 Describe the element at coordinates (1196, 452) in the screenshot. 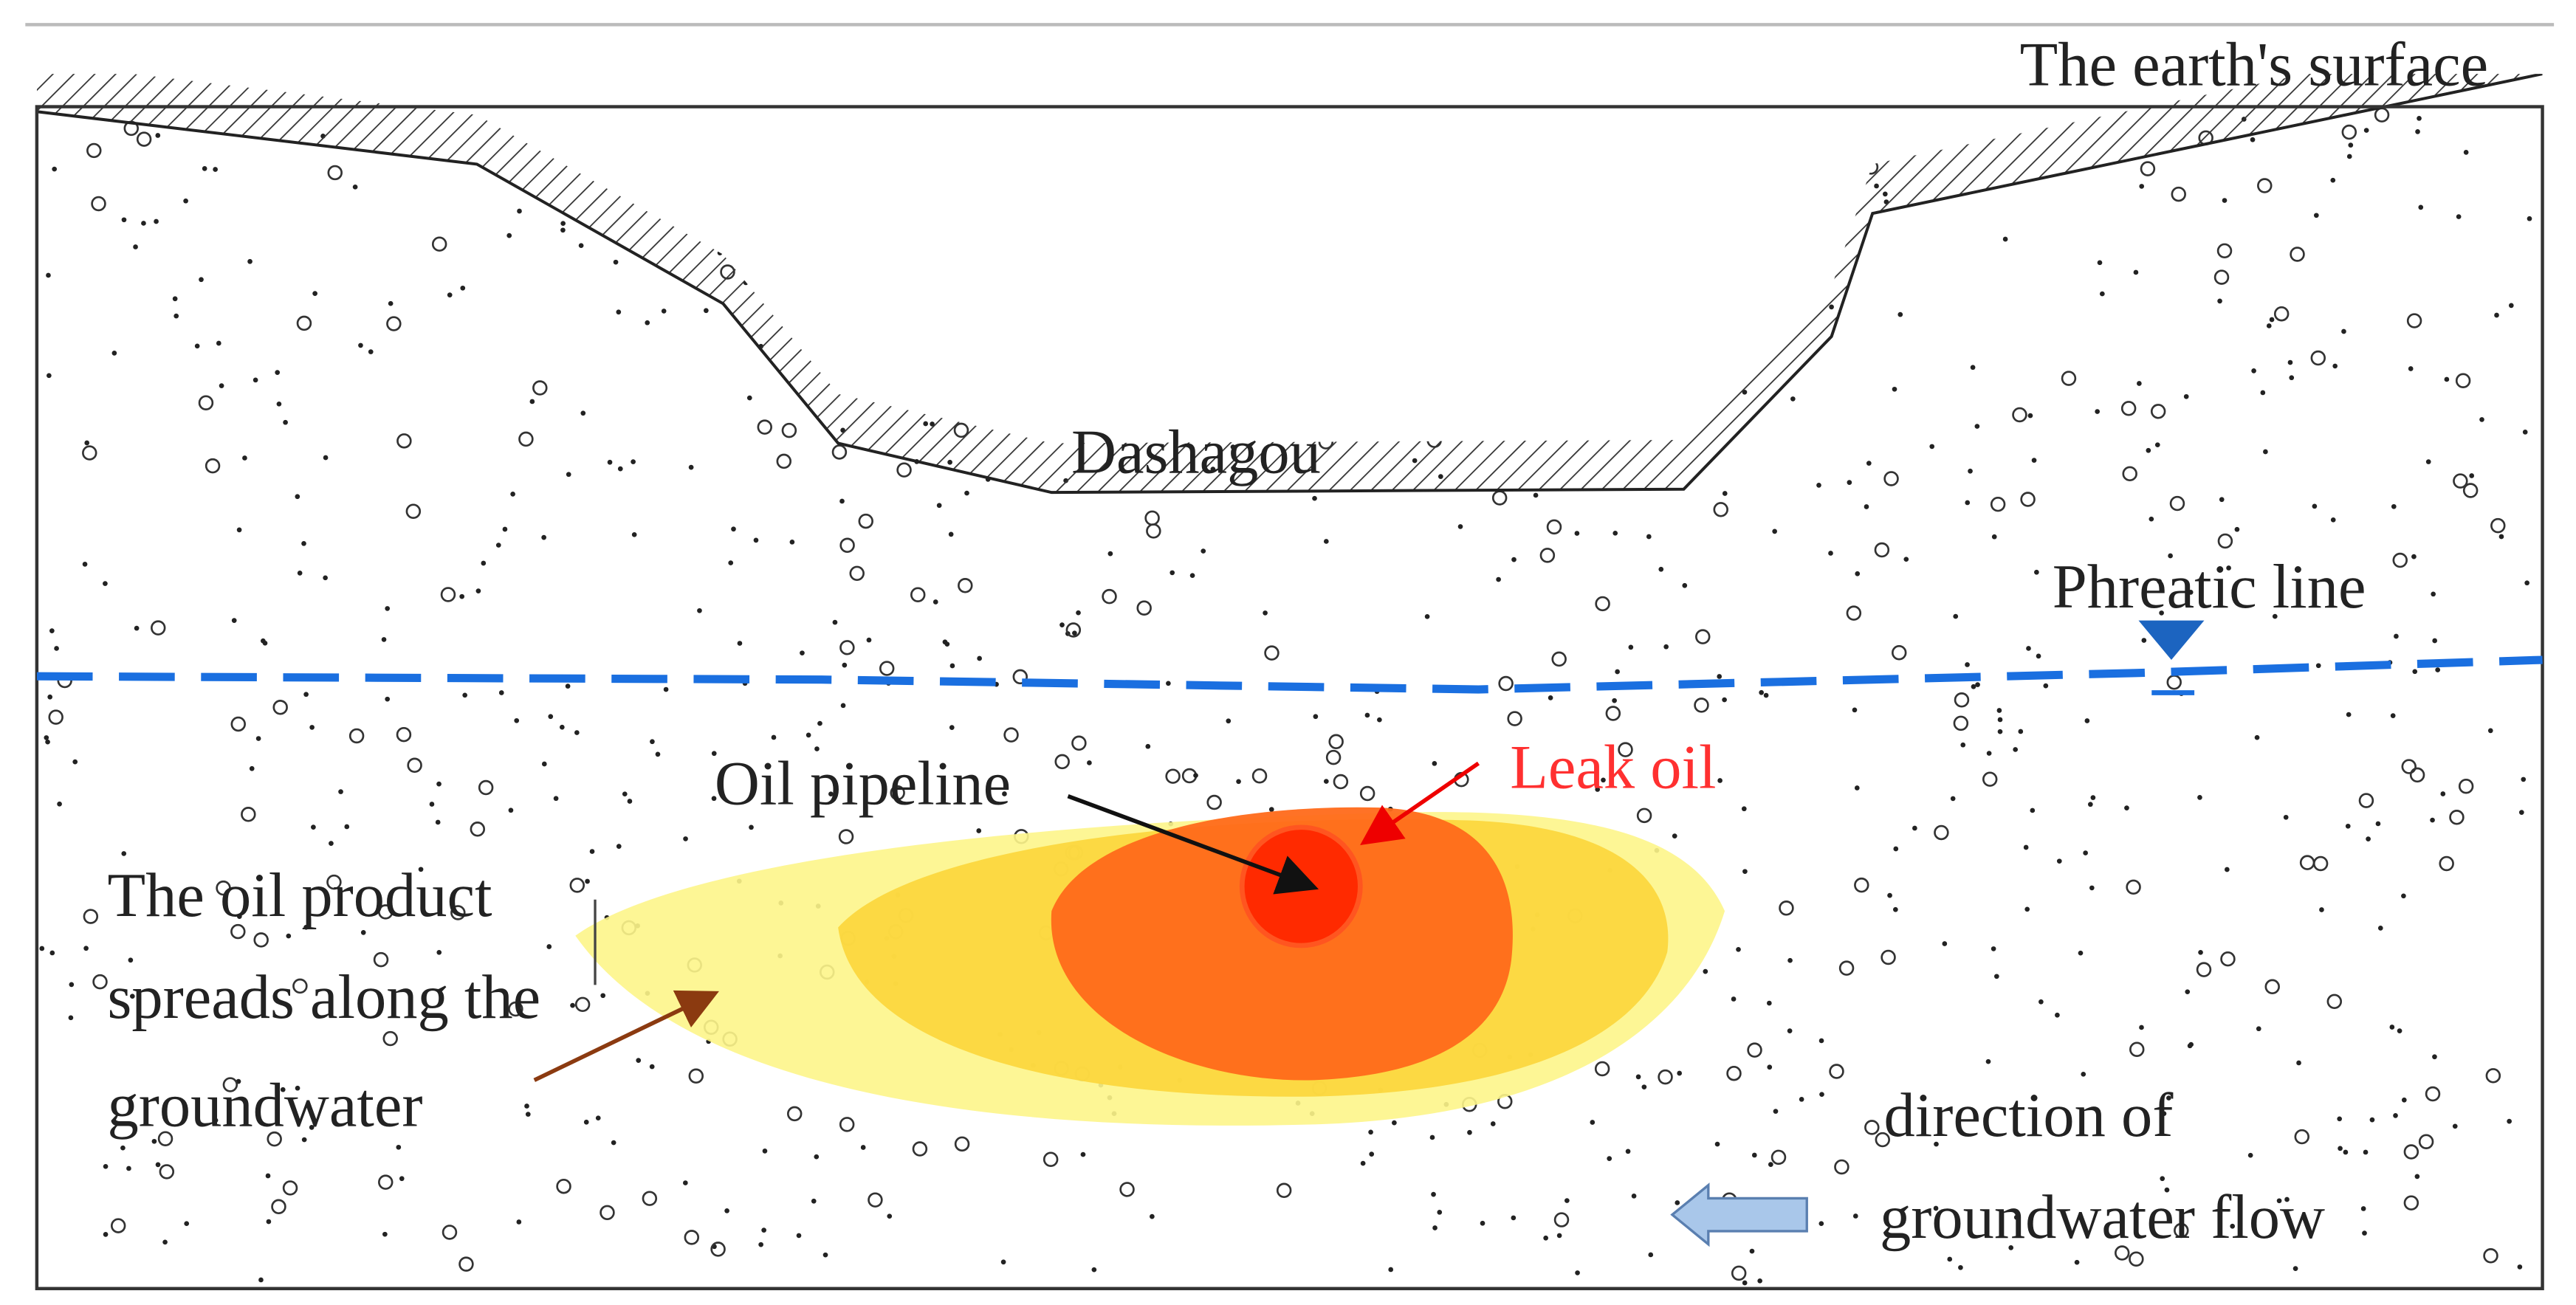

I see `valley-label: Dashagou` at that location.